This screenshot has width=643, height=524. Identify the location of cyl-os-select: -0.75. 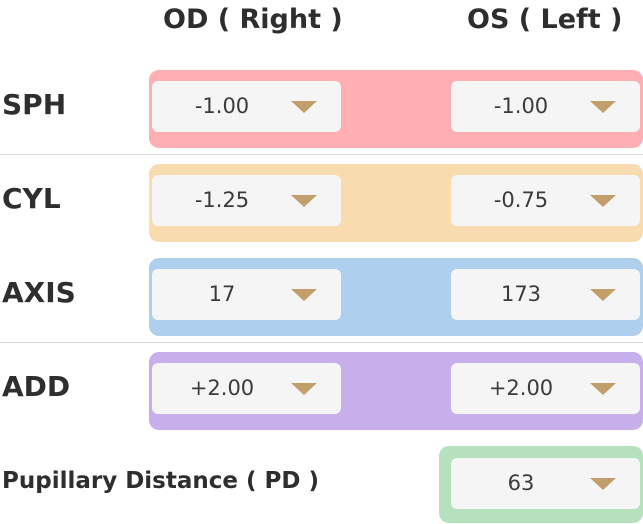
(545, 200).